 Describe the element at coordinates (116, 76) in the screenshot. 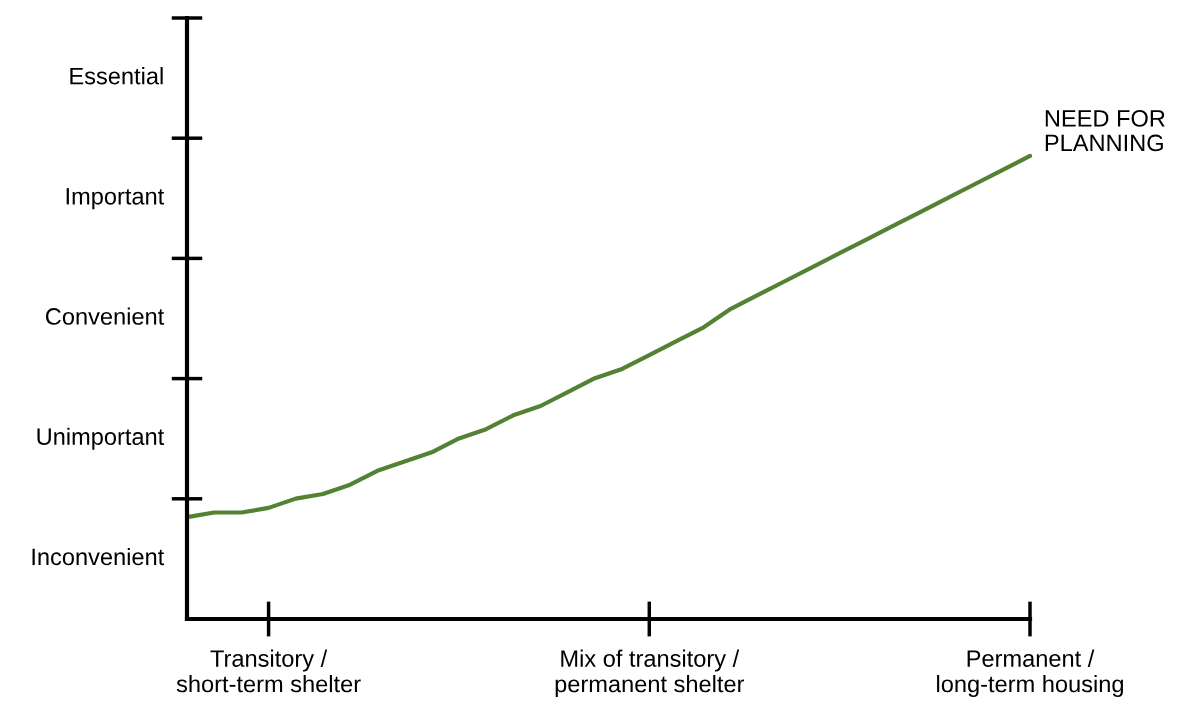

I see `text: Essential` at that location.